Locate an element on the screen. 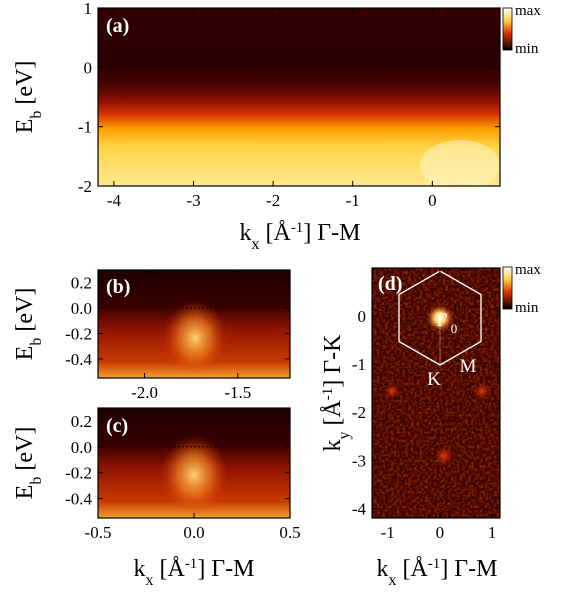  y-axis-label: ky [Å-1] Γ-K is located at coordinates (336, 393).